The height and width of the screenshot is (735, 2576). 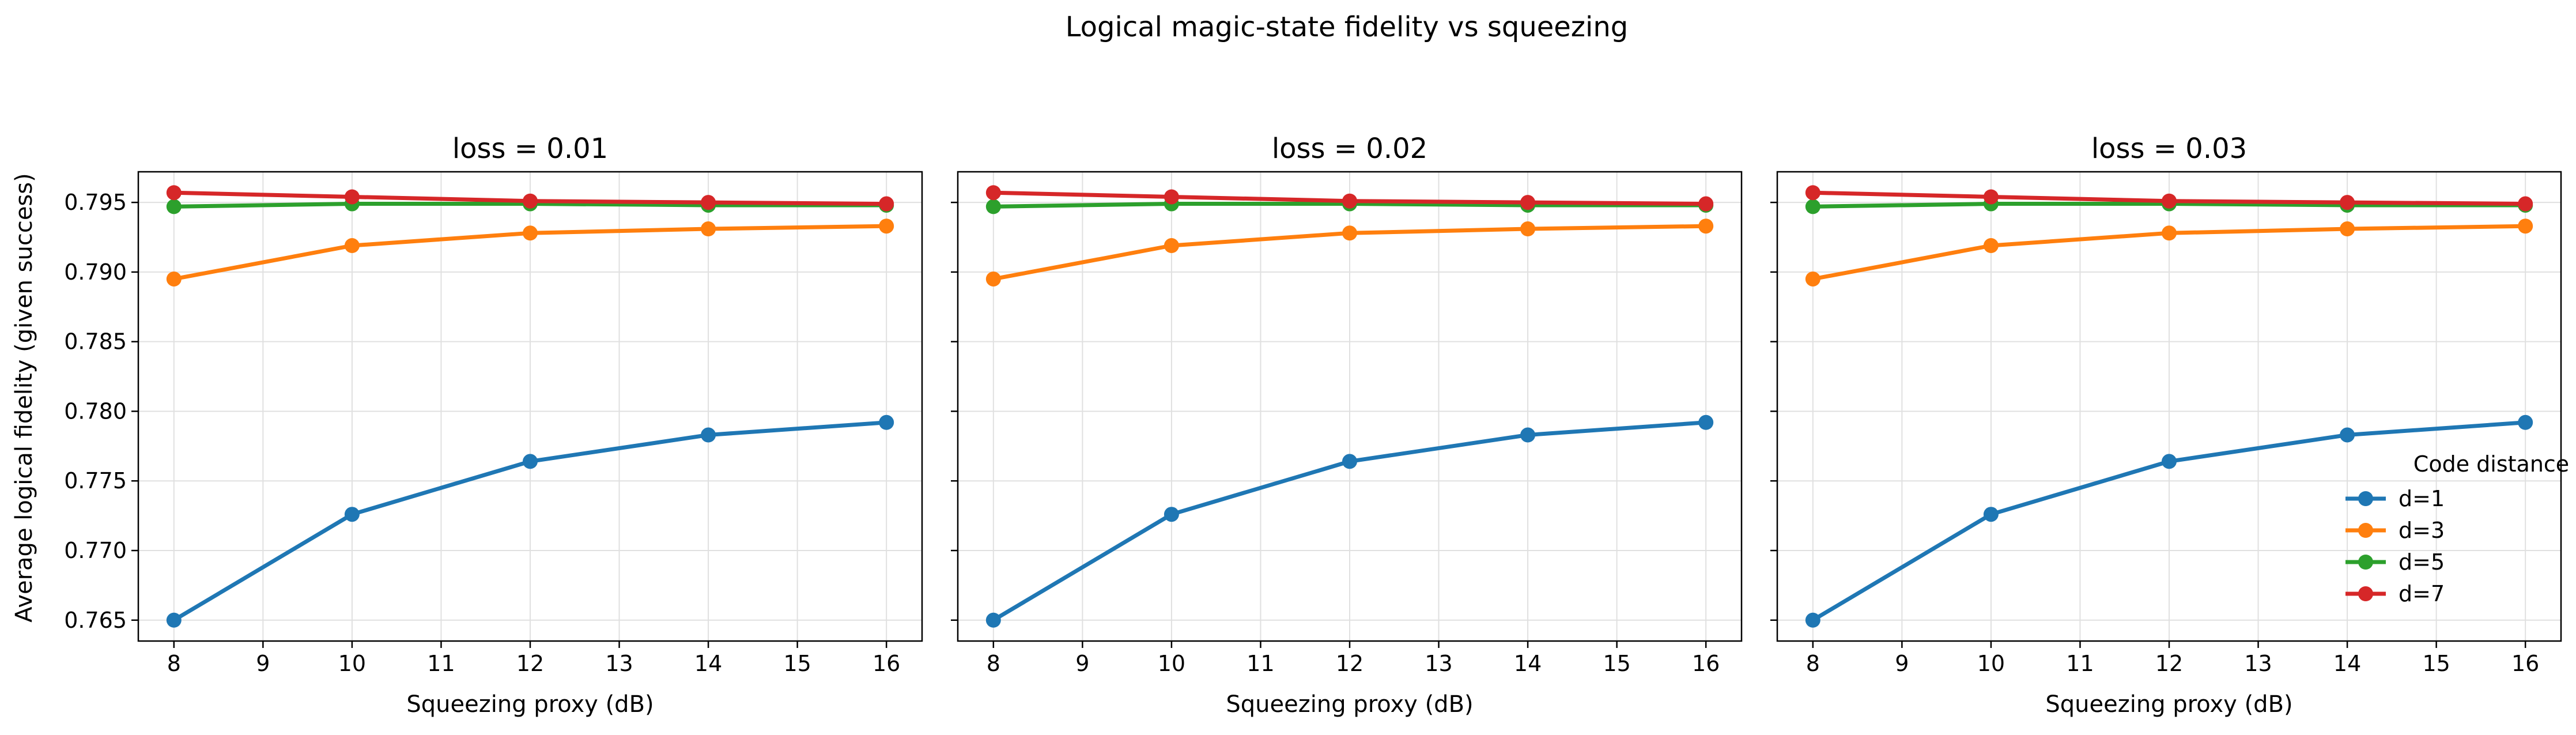 I want to click on legend-marker-d=3, so click(x=2366, y=530).